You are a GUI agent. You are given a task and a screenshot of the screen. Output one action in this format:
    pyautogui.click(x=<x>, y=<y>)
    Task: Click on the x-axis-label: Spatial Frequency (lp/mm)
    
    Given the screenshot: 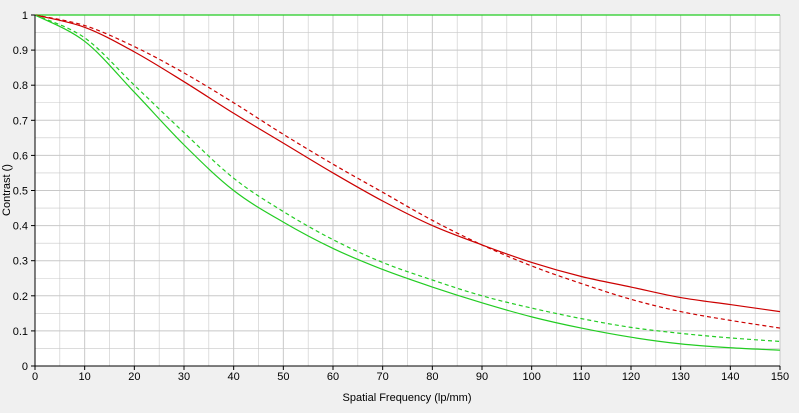 What is the action you would take?
    pyautogui.click(x=407, y=398)
    